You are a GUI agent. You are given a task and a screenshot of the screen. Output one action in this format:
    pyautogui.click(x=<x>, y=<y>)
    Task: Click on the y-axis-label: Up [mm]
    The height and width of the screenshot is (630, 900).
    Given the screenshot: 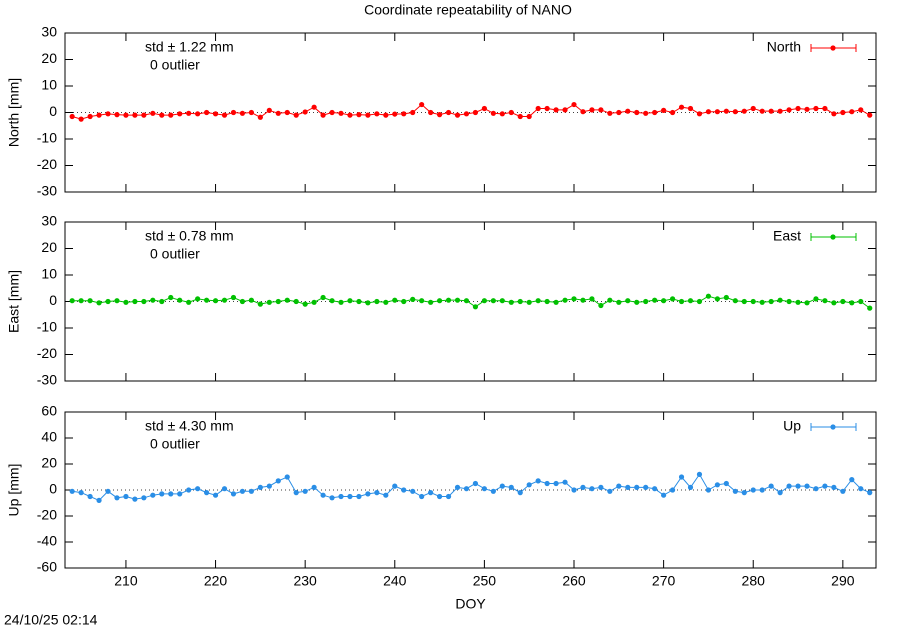 What is the action you would take?
    pyautogui.click(x=14, y=490)
    